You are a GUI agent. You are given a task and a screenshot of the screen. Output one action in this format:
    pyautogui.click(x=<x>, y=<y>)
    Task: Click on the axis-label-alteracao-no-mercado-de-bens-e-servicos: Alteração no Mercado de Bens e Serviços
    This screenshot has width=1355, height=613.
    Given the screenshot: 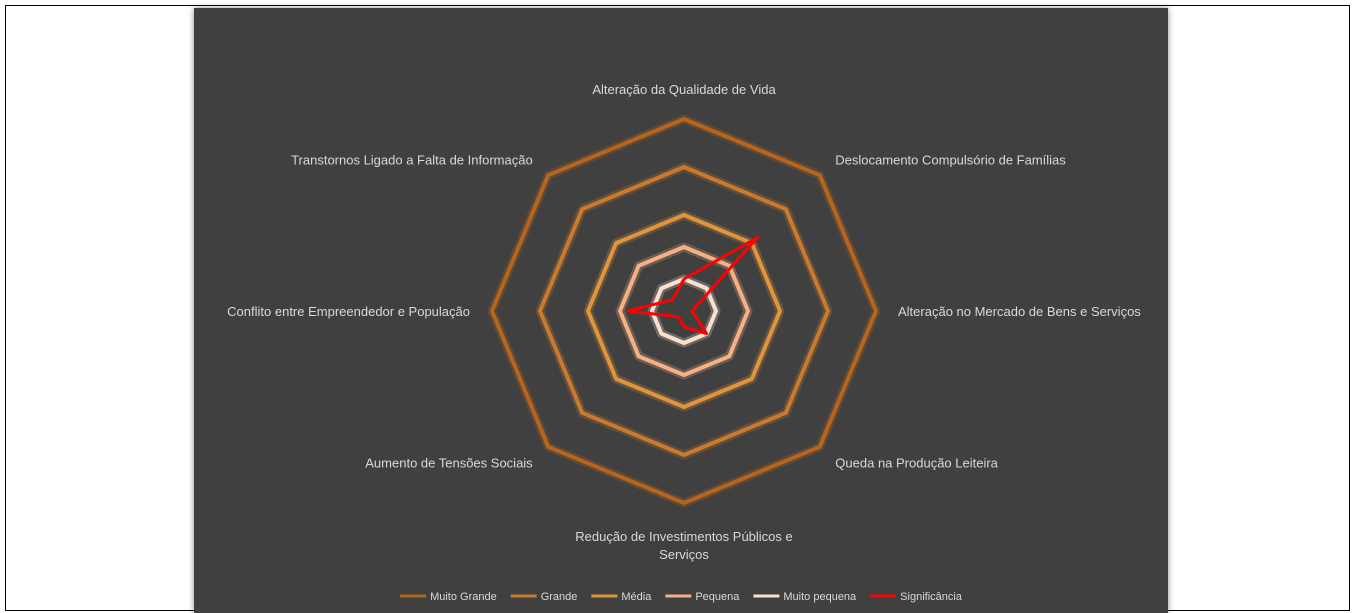 What is the action you would take?
    pyautogui.click(x=1019, y=311)
    